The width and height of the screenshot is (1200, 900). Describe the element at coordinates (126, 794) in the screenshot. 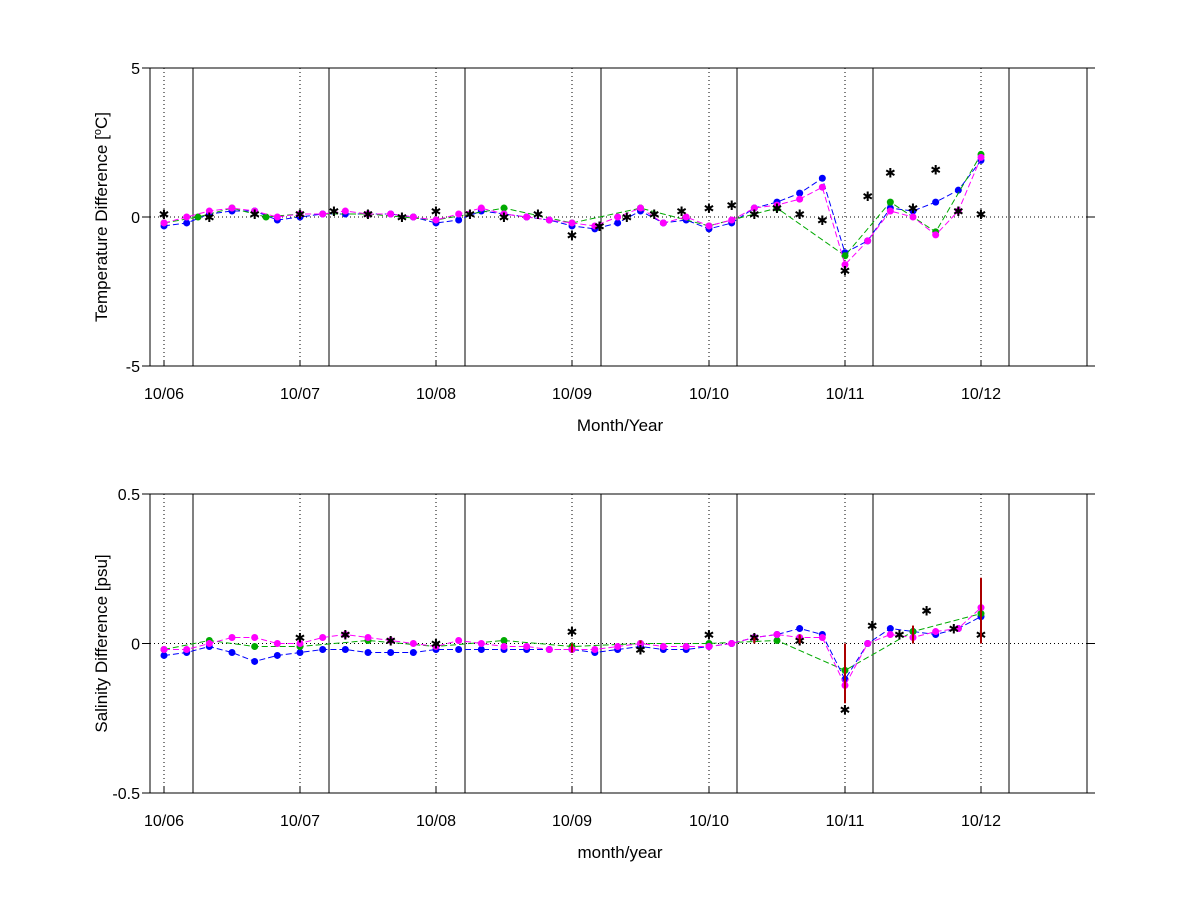

I see `y-tick-label: -0.5` at that location.